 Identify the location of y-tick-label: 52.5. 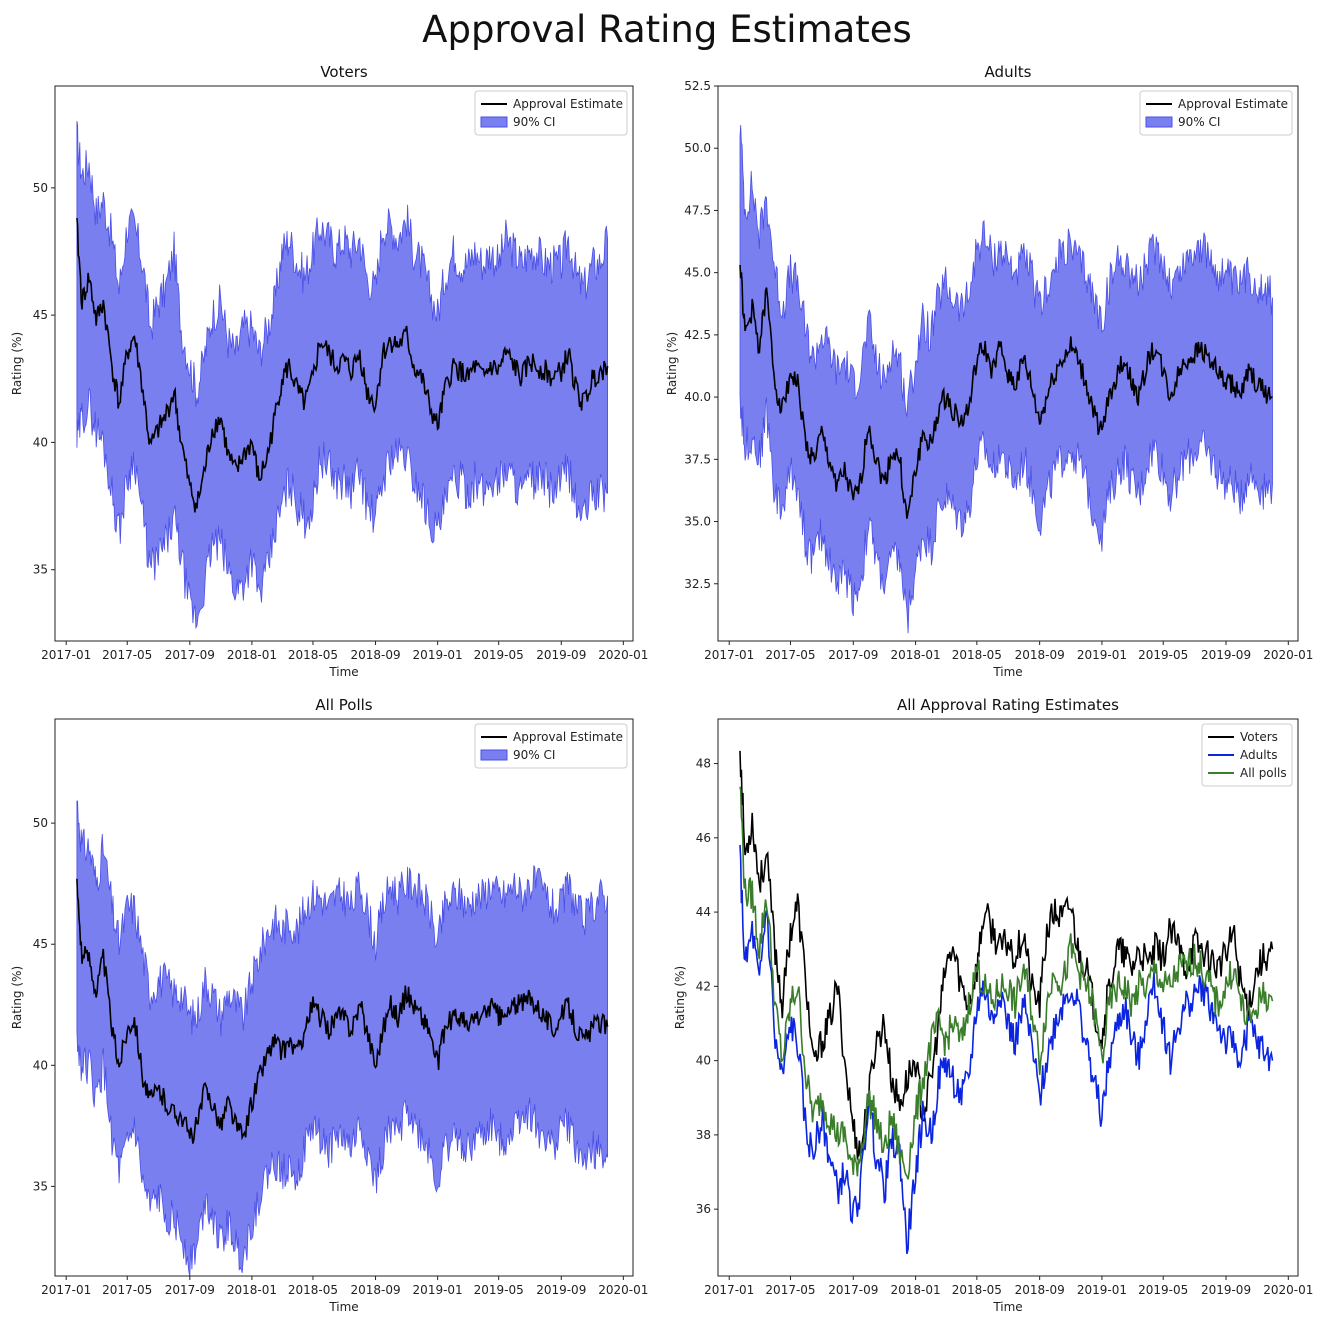
(697, 86).